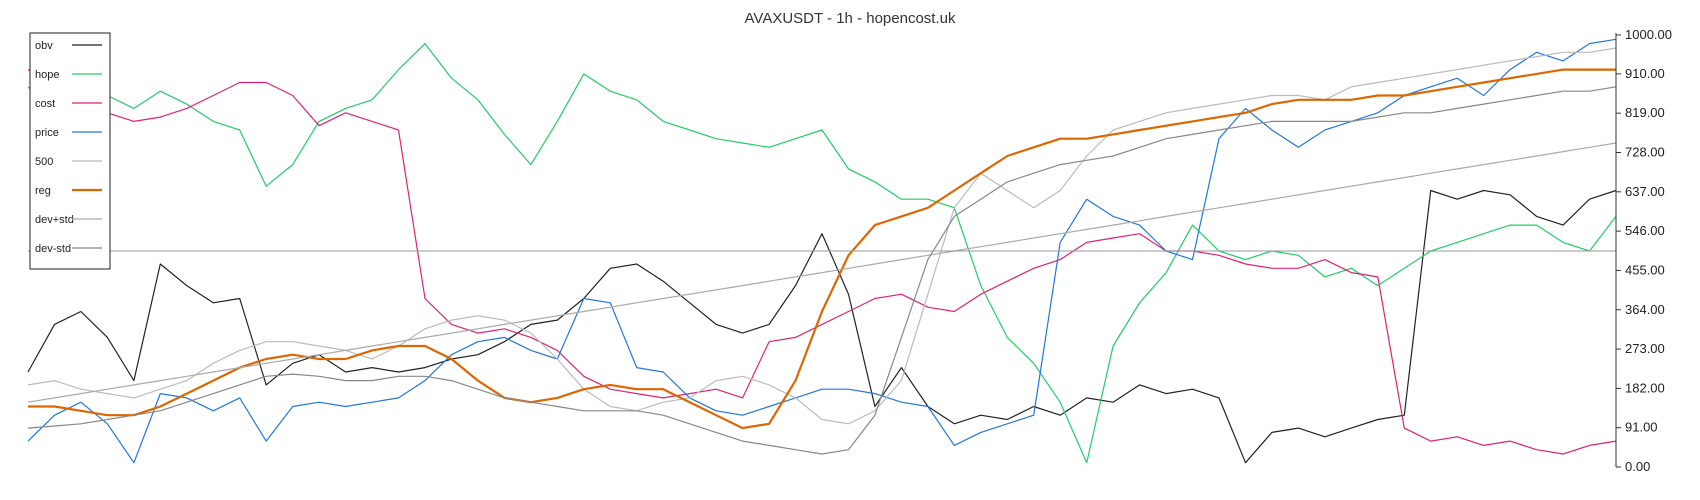 This screenshot has width=1700, height=500. Describe the element at coordinates (1645, 269) in the screenshot. I see `y-tick-label: 455.00` at that location.